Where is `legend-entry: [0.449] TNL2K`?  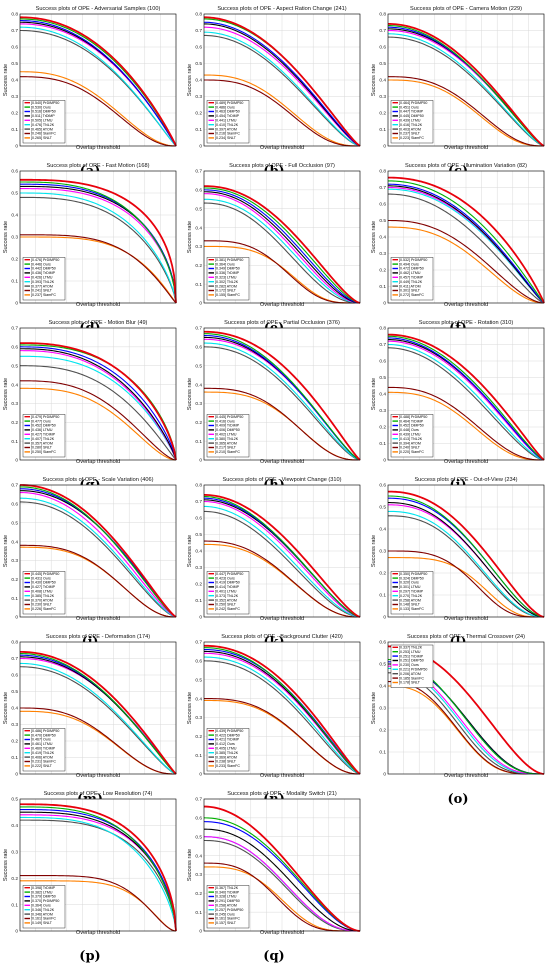 legend-entry: [0.449] TNL2K is located at coordinates (411, 282).